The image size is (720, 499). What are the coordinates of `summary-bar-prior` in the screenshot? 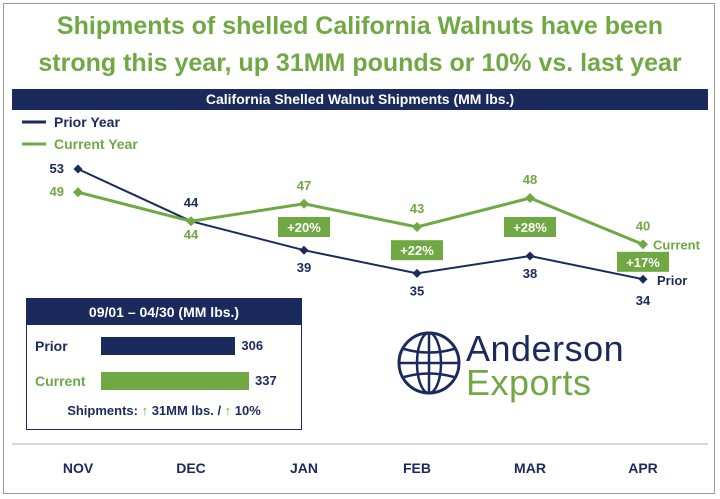 It's located at (168, 346).